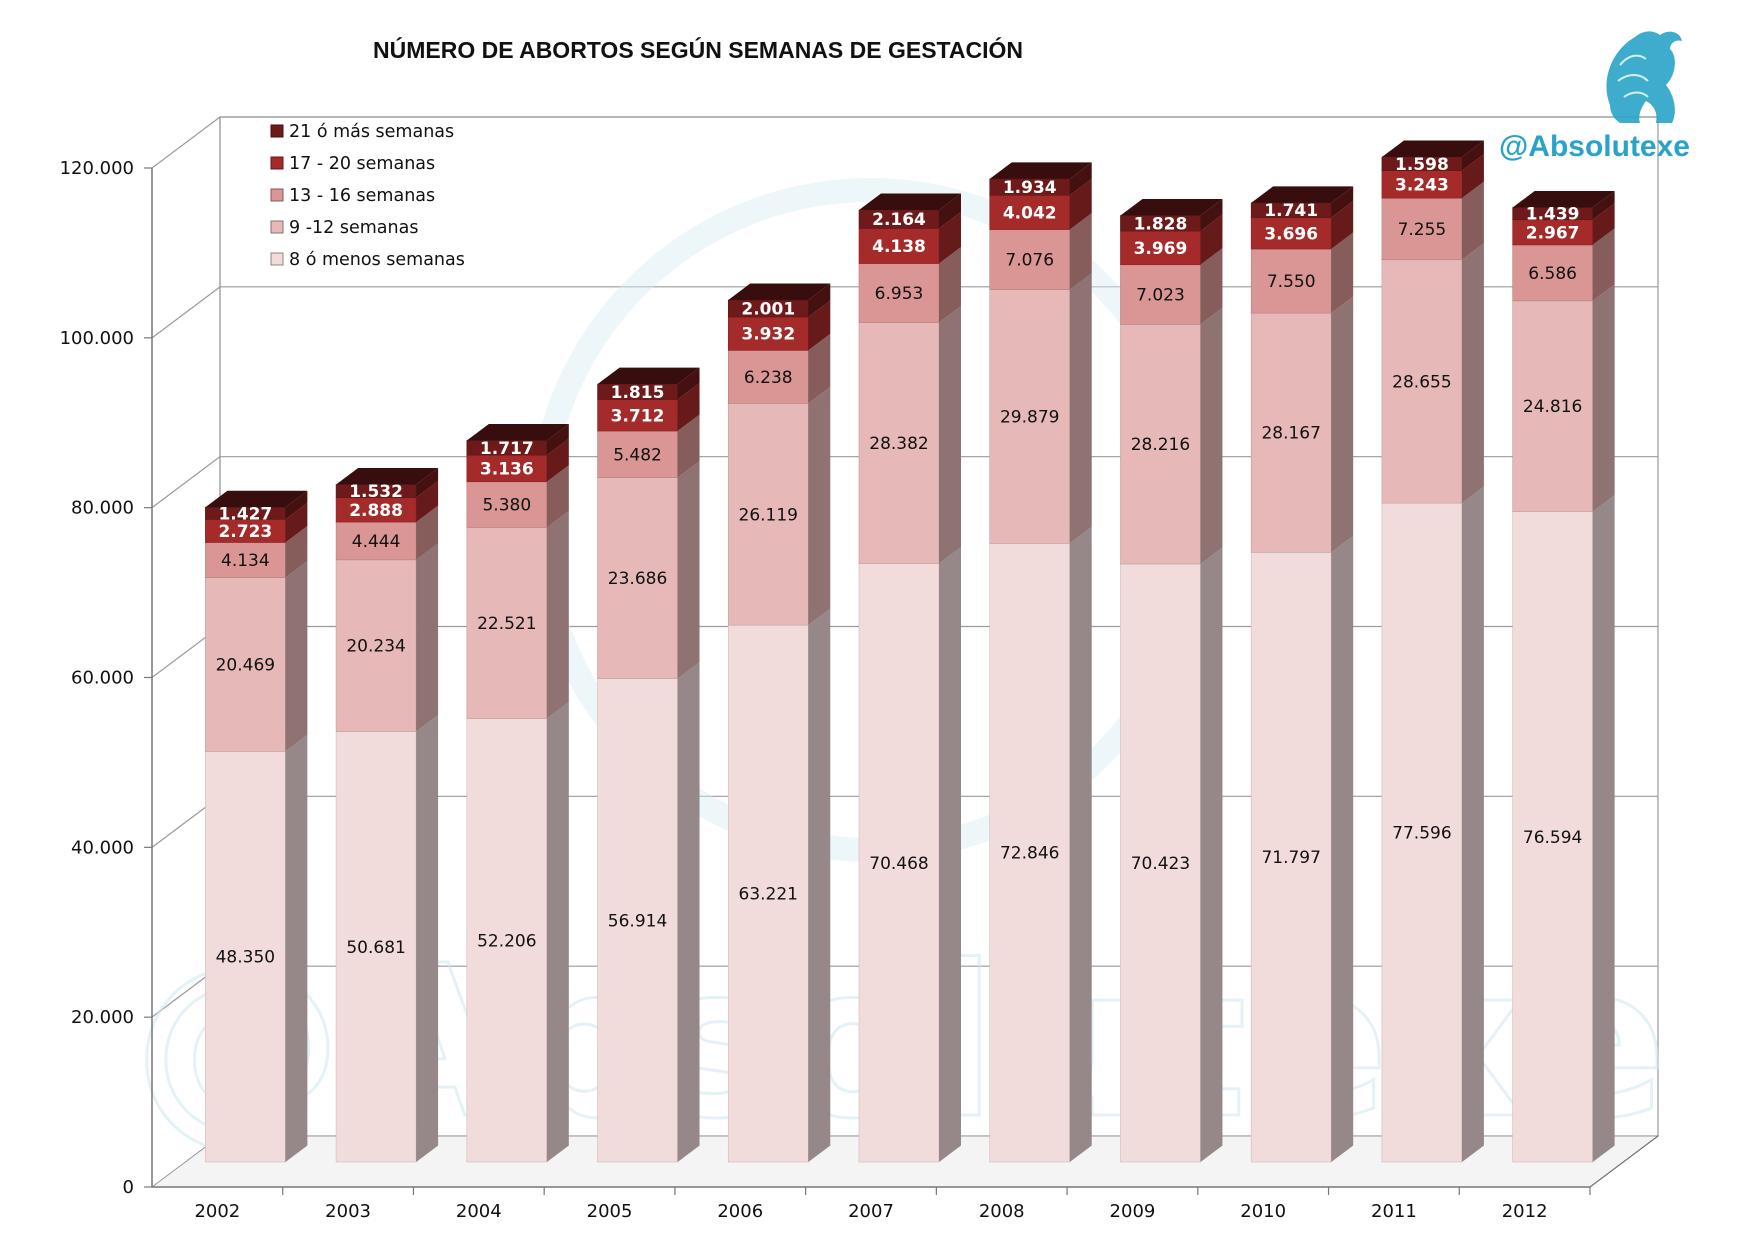 Image resolution: width=1737 pixels, height=1237 pixels. I want to click on data-label: 28.382, so click(898, 444).